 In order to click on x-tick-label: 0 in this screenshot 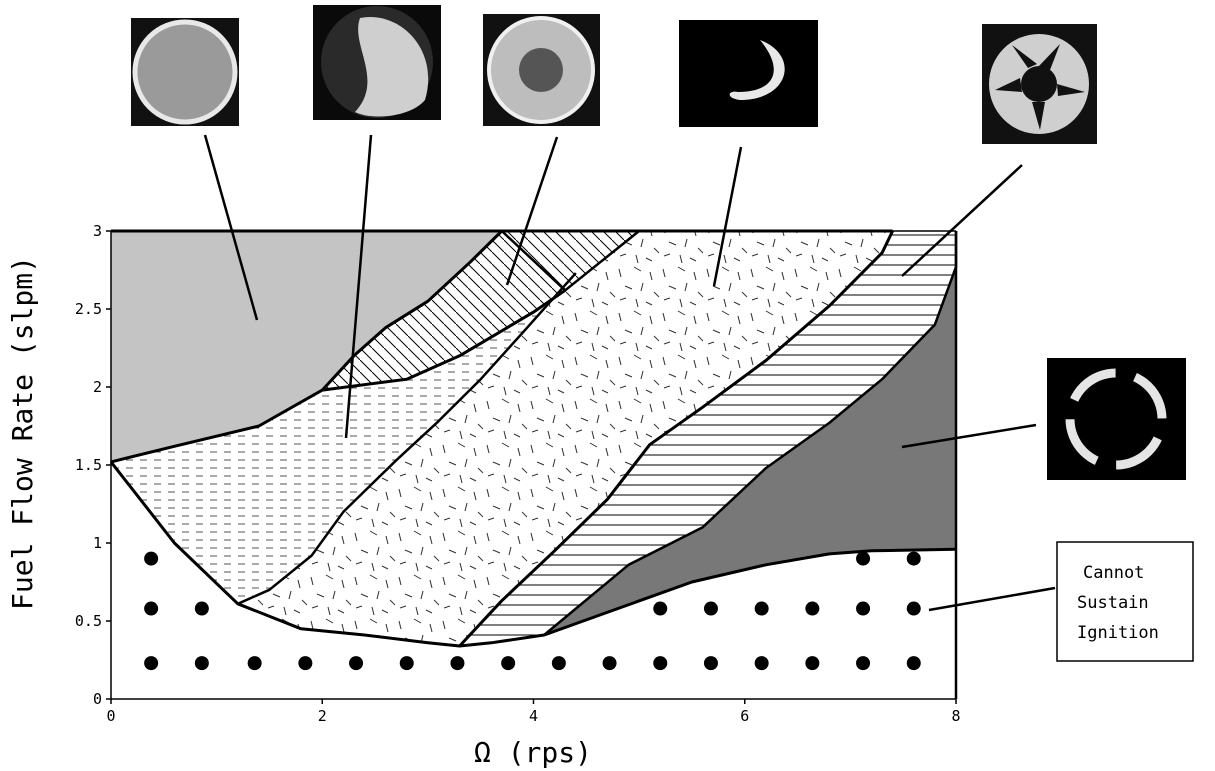, I will do `click(110, 716)`.